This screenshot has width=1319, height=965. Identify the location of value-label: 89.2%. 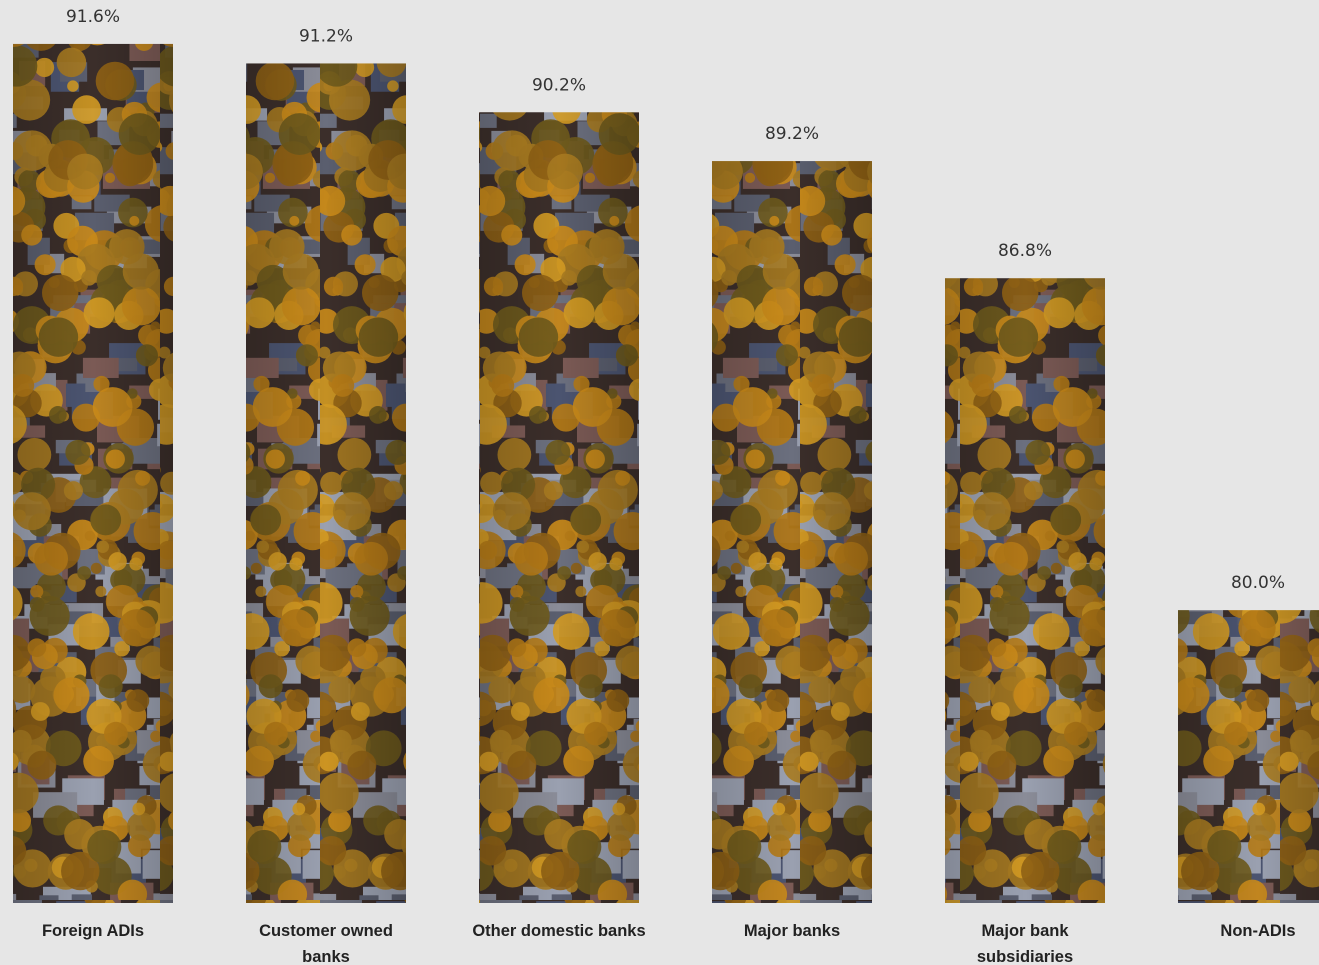
(792, 134).